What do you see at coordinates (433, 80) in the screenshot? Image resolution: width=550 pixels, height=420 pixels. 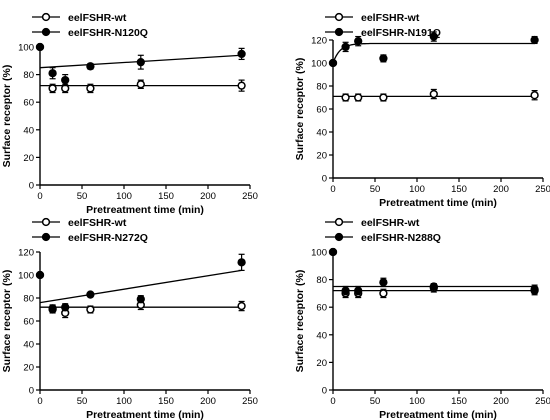 I see `series-eelfshr-wt` at bounding box center [433, 80].